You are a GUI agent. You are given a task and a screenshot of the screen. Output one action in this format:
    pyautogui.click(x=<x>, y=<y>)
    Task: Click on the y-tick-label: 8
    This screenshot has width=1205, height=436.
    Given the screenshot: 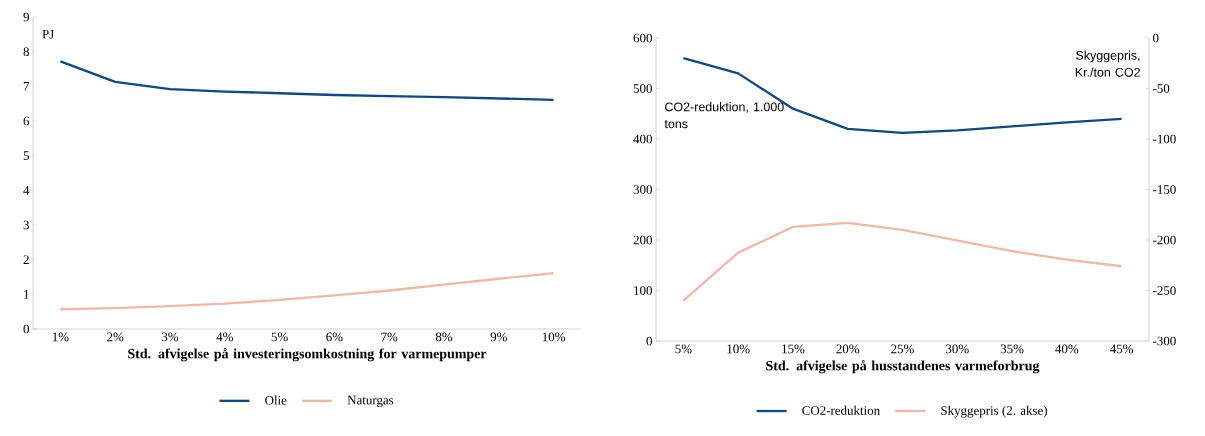 What is the action you would take?
    pyautogui.click(x=26, y=52)
    